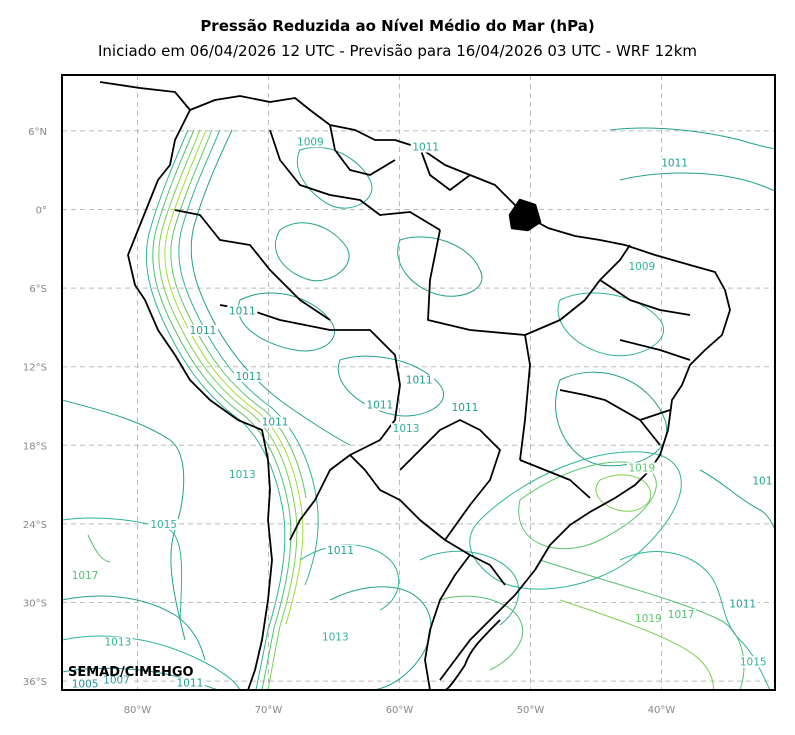  What do you see at coordinates (138, 710) in the screenshot?
I see `lon-tick-label: 80°W` at bounding box center [138, 710].